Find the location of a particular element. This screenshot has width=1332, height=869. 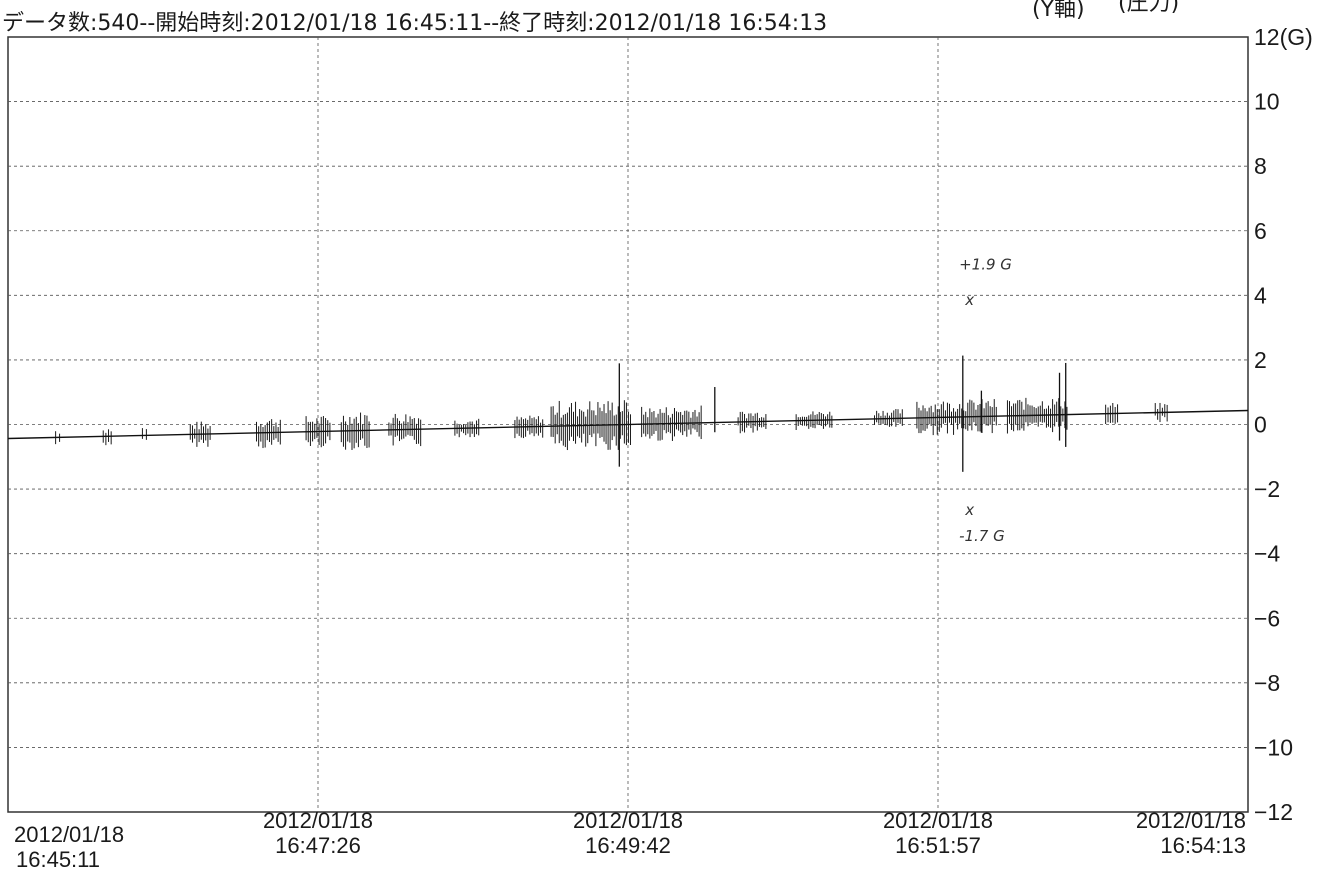

x-tick-time: 16:49:42 is located at coordinates (628, 845).